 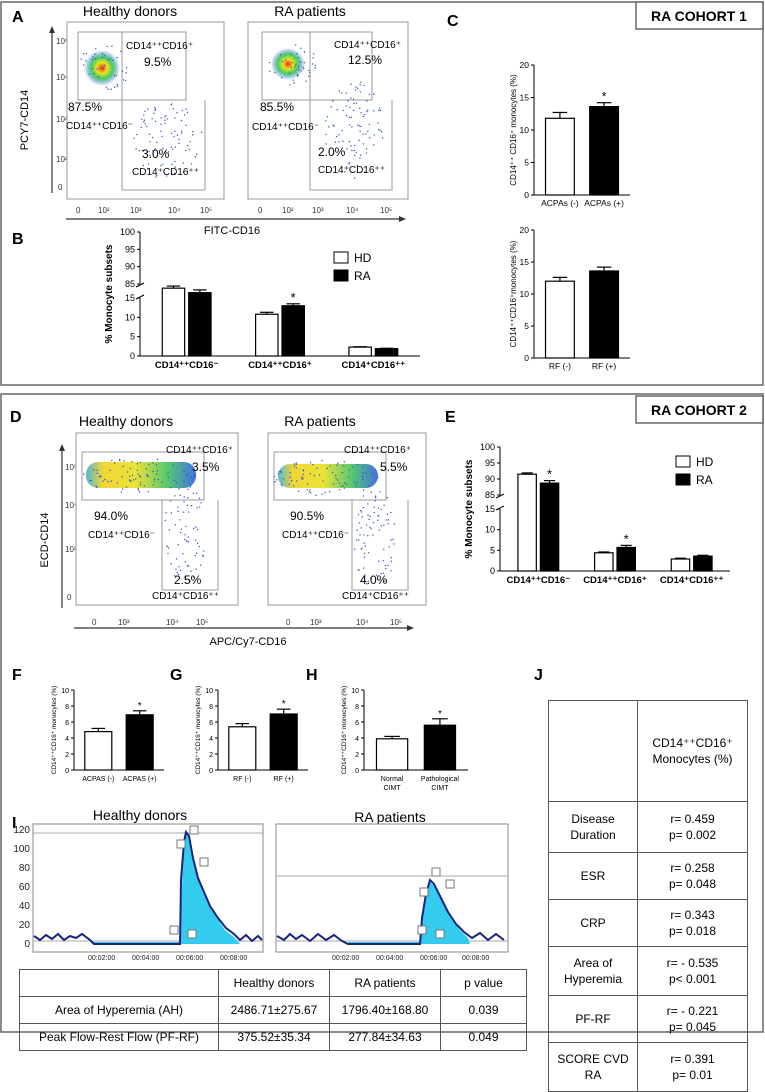 What do you see at coordinates (593, 971) in the screenshot?
I see `table-cell: Area of Hyperemia` at bounding box center [593, 971].